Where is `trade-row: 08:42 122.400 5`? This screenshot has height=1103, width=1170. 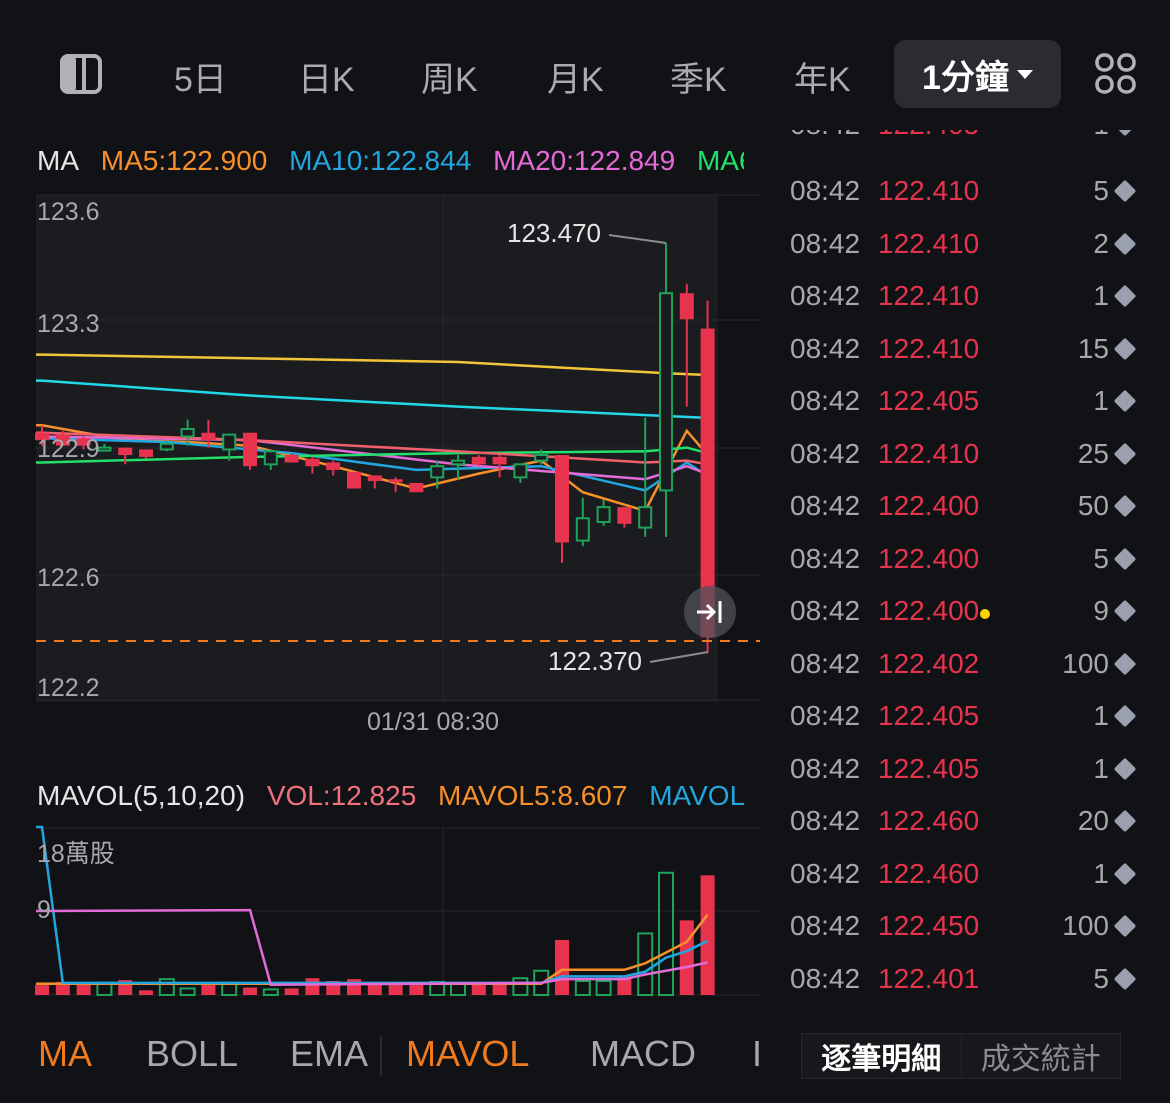
trade-row: 08:42 122.400 5 is located at coordinates (963, 562).